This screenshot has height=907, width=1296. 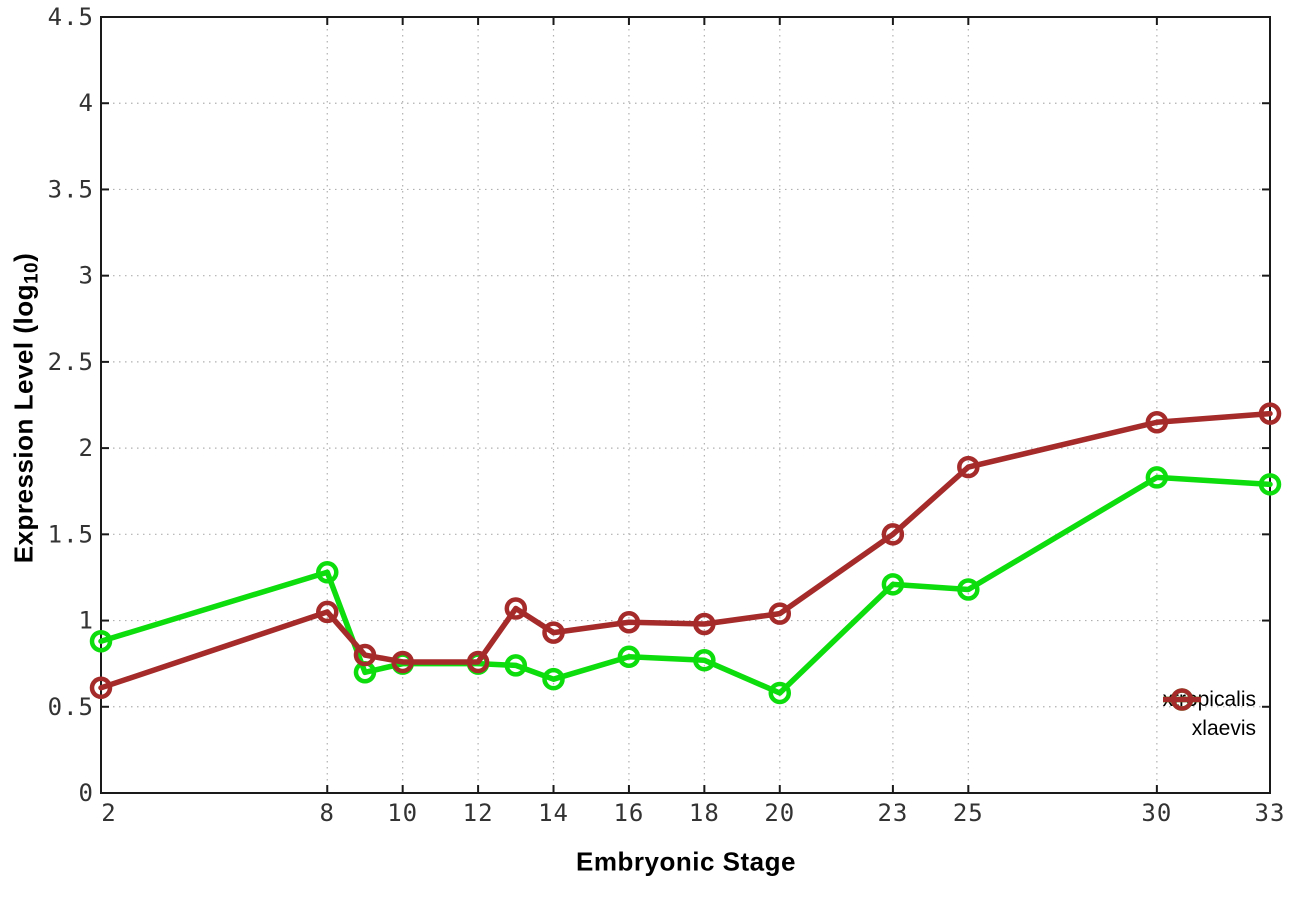 I want to click on y-tick-label-3: 3, so click(x=86, y=276).